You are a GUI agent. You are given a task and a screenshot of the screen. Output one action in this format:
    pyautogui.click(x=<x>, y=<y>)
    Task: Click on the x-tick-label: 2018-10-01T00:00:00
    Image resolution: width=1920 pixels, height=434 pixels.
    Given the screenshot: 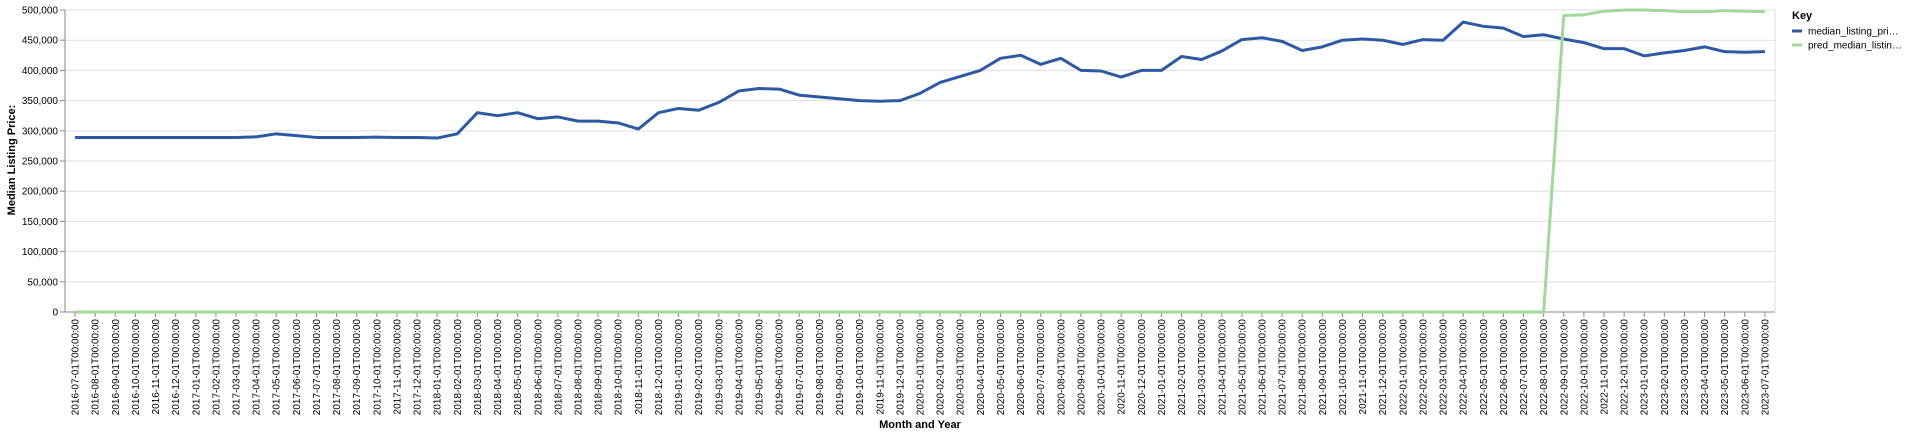 What is the action you would take?
    pyautogui.click(x=619, y=367)
    